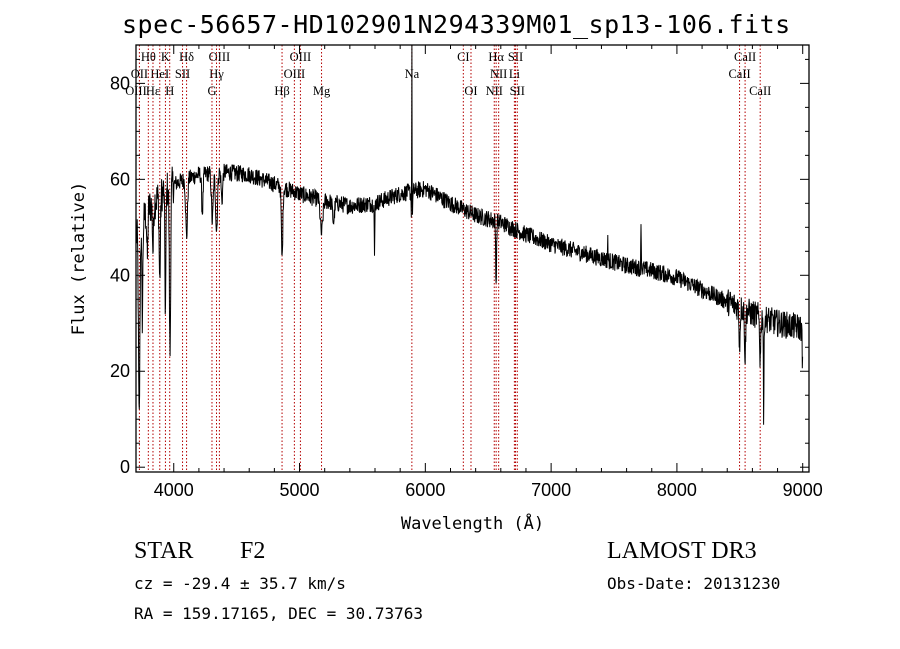 The height and width of the screenshot is (649, 900). Describe the element at coordinates (470, 91) in the screenshot. I see `line-marker-label: OI` at that location.